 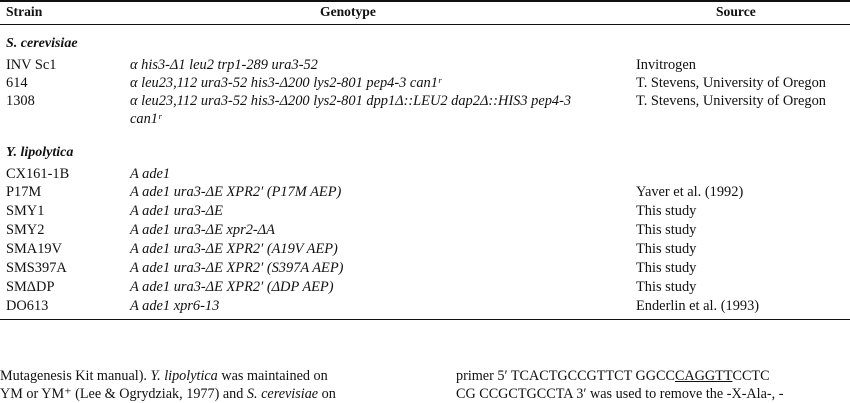 What do you see at coordinates (736, 11) in the screenshot?
I see `header-source: Source` at bounding box center [736, 11].